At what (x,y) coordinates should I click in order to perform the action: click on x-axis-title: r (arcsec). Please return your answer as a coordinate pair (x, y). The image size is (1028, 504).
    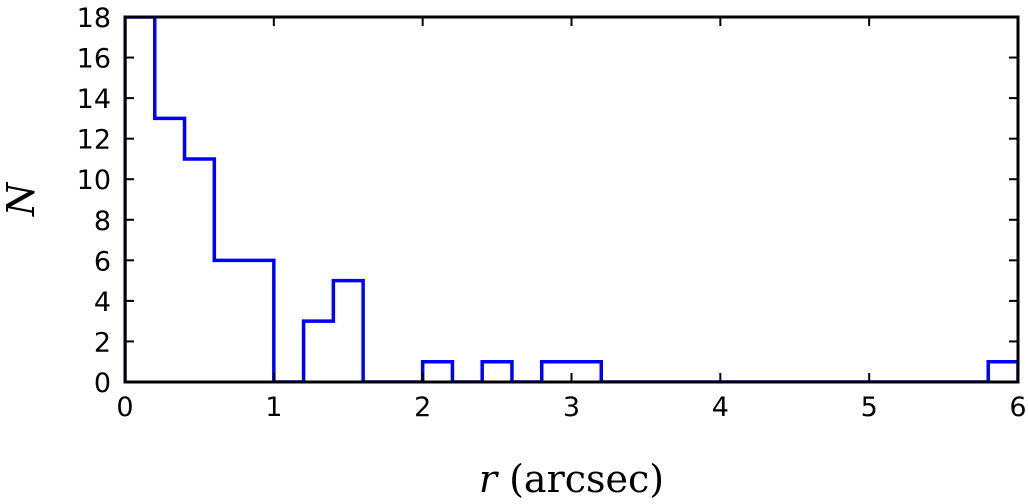
    Looking at the image, I should click on (571, 479).